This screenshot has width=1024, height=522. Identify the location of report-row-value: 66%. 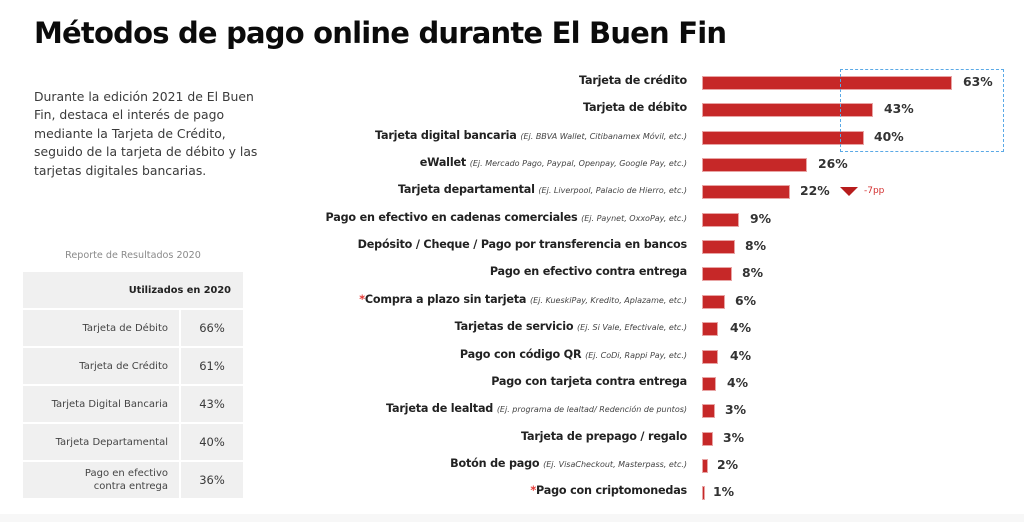
(212, 329).